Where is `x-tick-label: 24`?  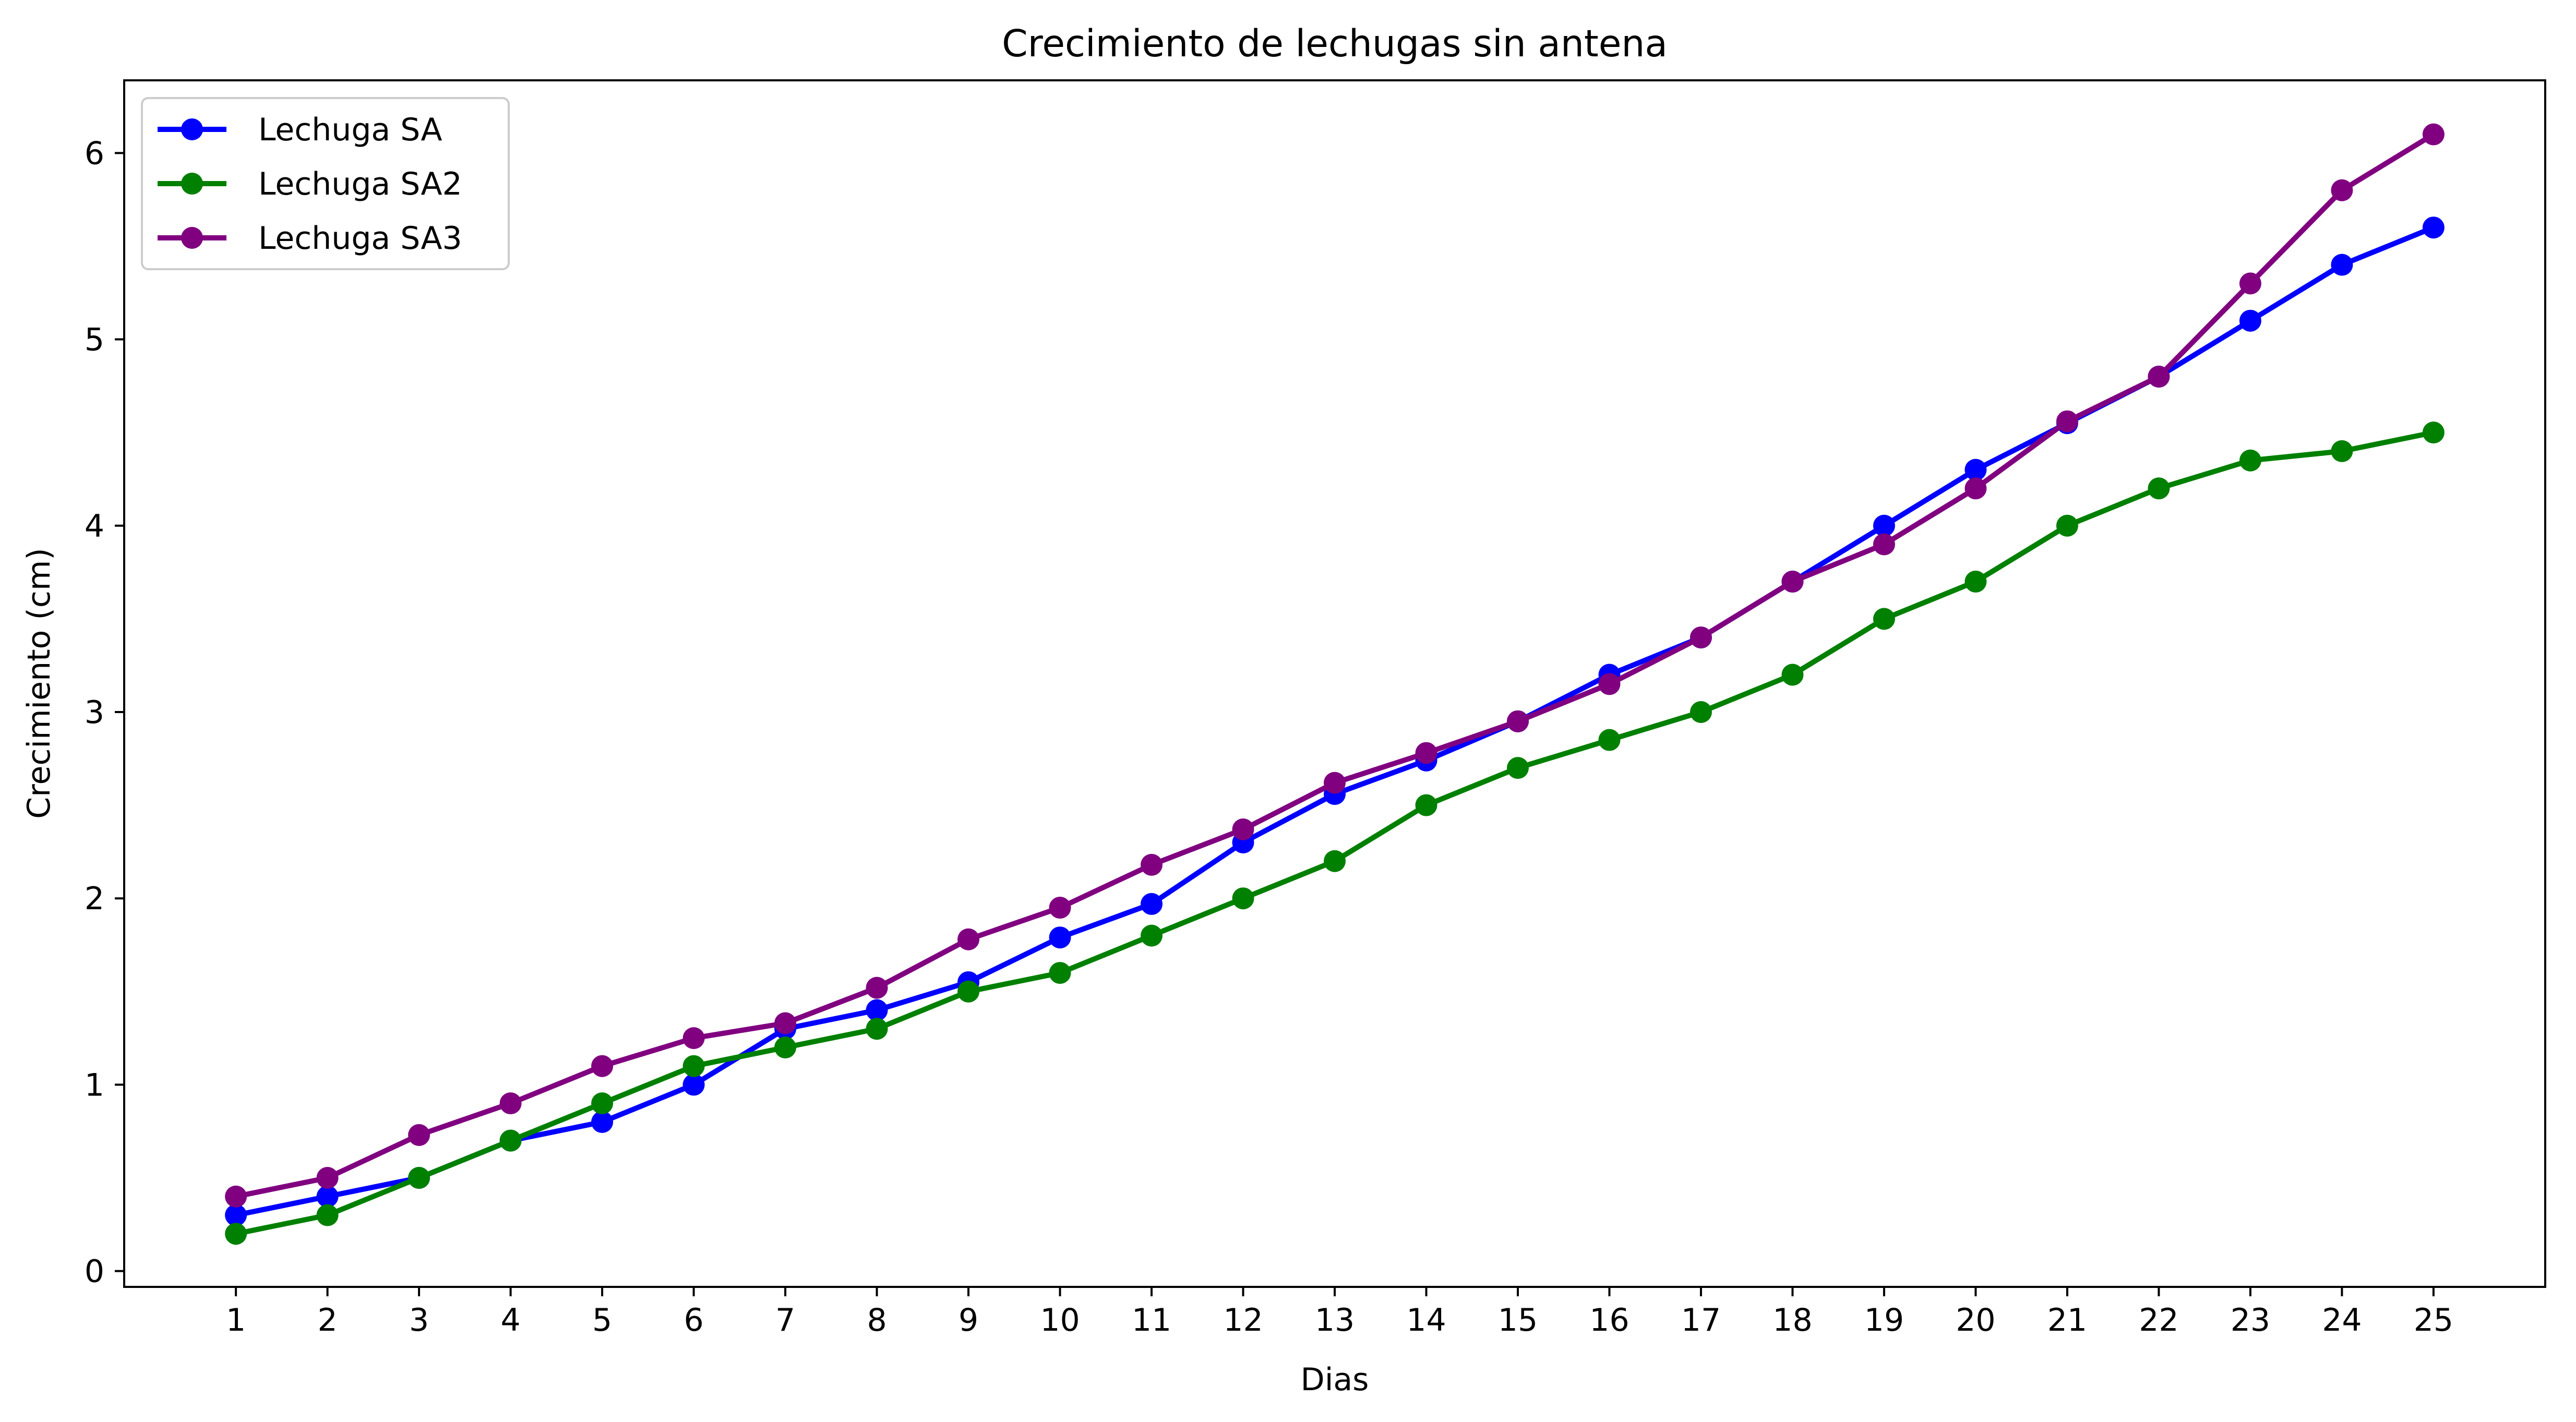 x-tick-label: 24 is located at coordinates (2342, 1320).